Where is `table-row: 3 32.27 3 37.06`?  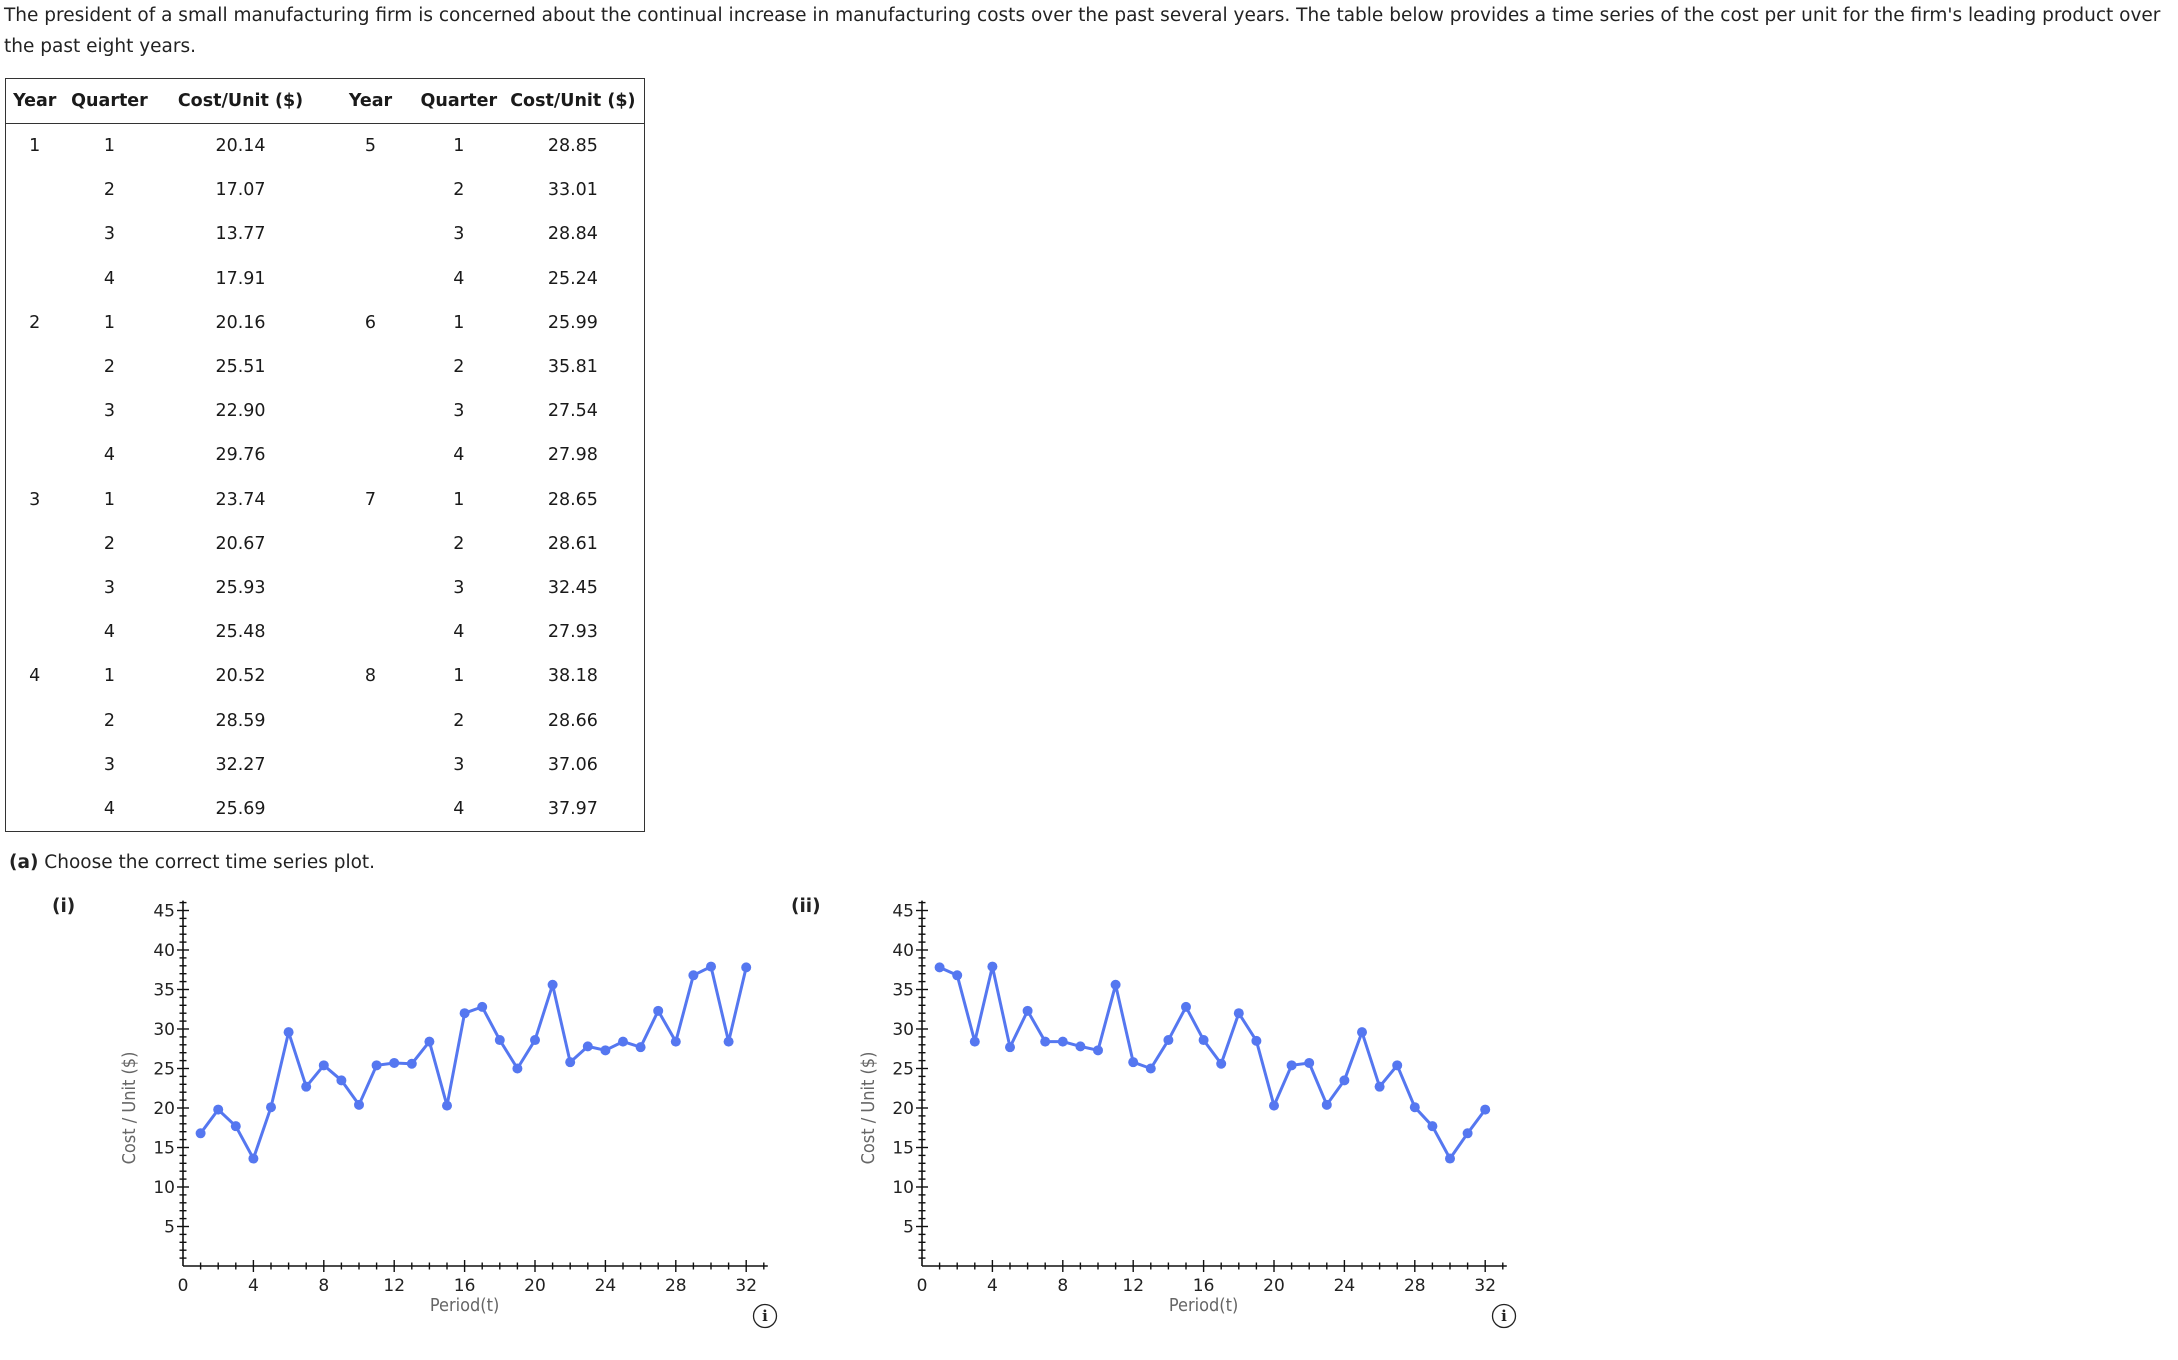 table-row: 3 32.27 3 37.06 is located at coordinates (325, 765).